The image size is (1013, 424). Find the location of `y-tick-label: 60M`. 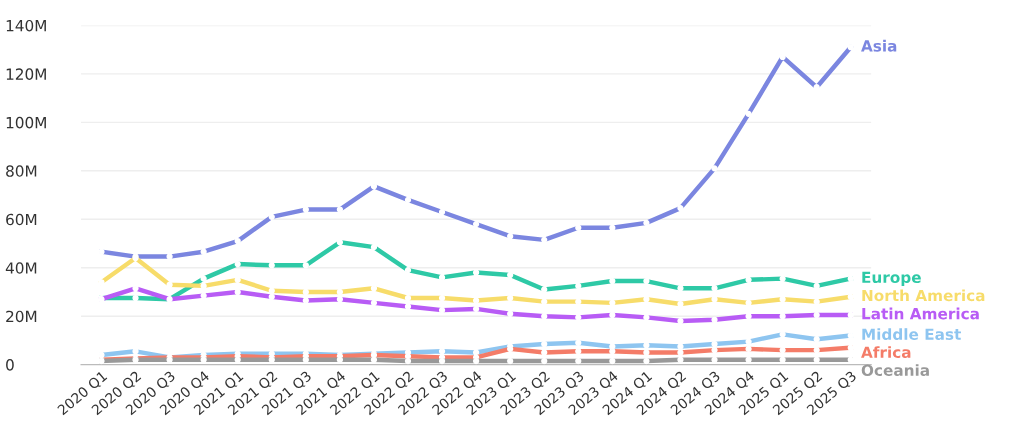

y-tick-label: 60M is located at coordinates (21, 219).